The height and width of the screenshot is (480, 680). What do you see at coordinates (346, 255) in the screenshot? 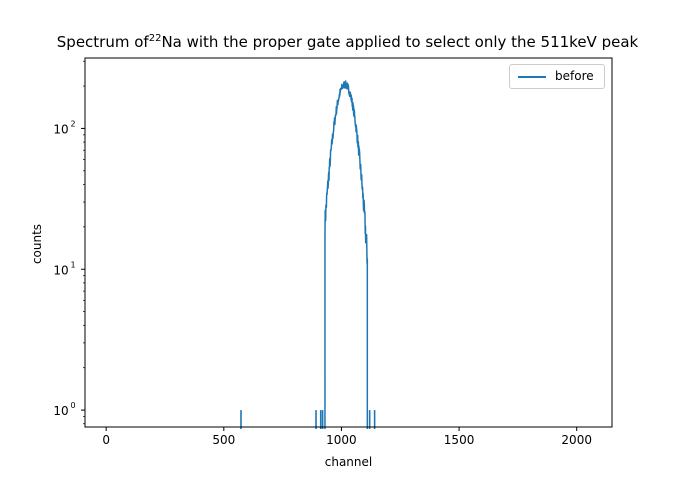
I see `data-line-before` at bounding box center [346, 255].